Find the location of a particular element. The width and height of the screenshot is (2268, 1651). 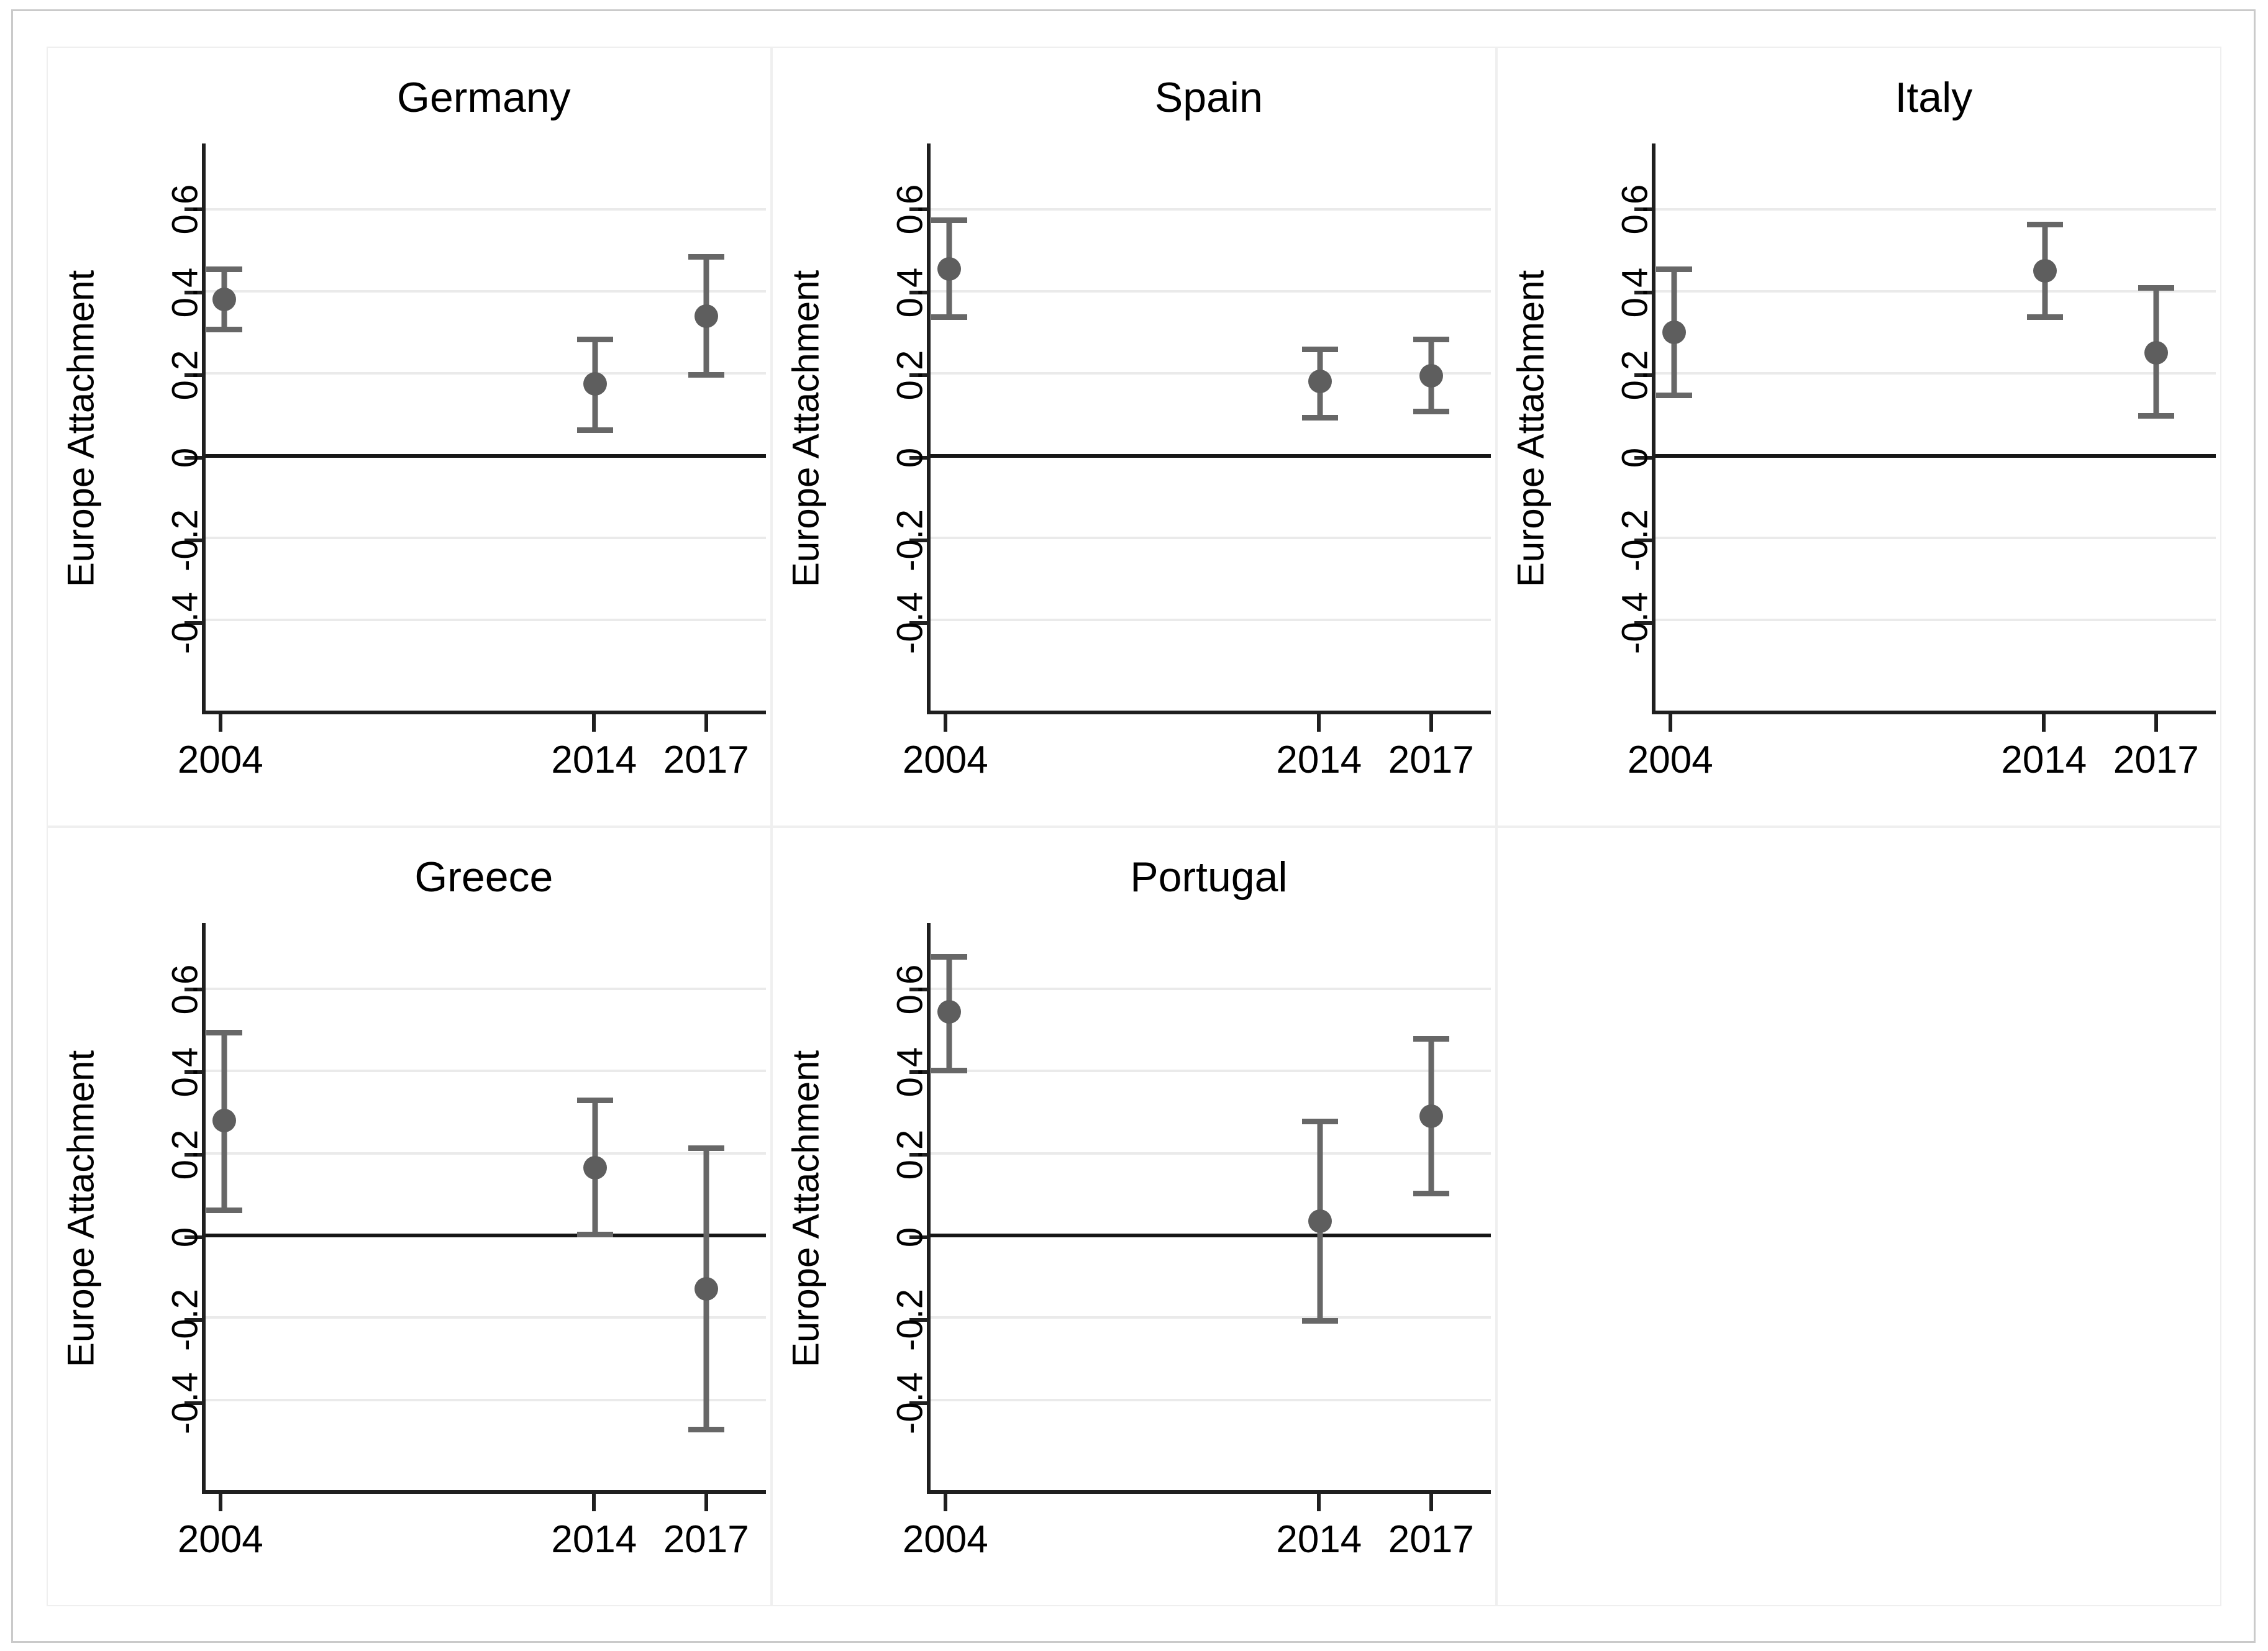

panel-title: Portugal is located at coordinates (1209, 877).